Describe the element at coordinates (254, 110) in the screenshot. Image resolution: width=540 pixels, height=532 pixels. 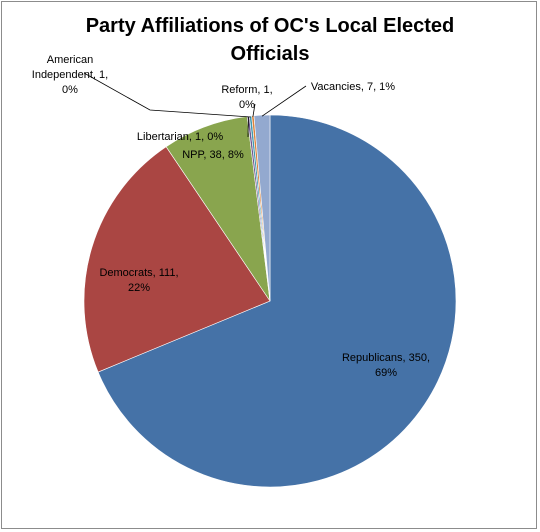
I see `leader-line-reform` at that location.